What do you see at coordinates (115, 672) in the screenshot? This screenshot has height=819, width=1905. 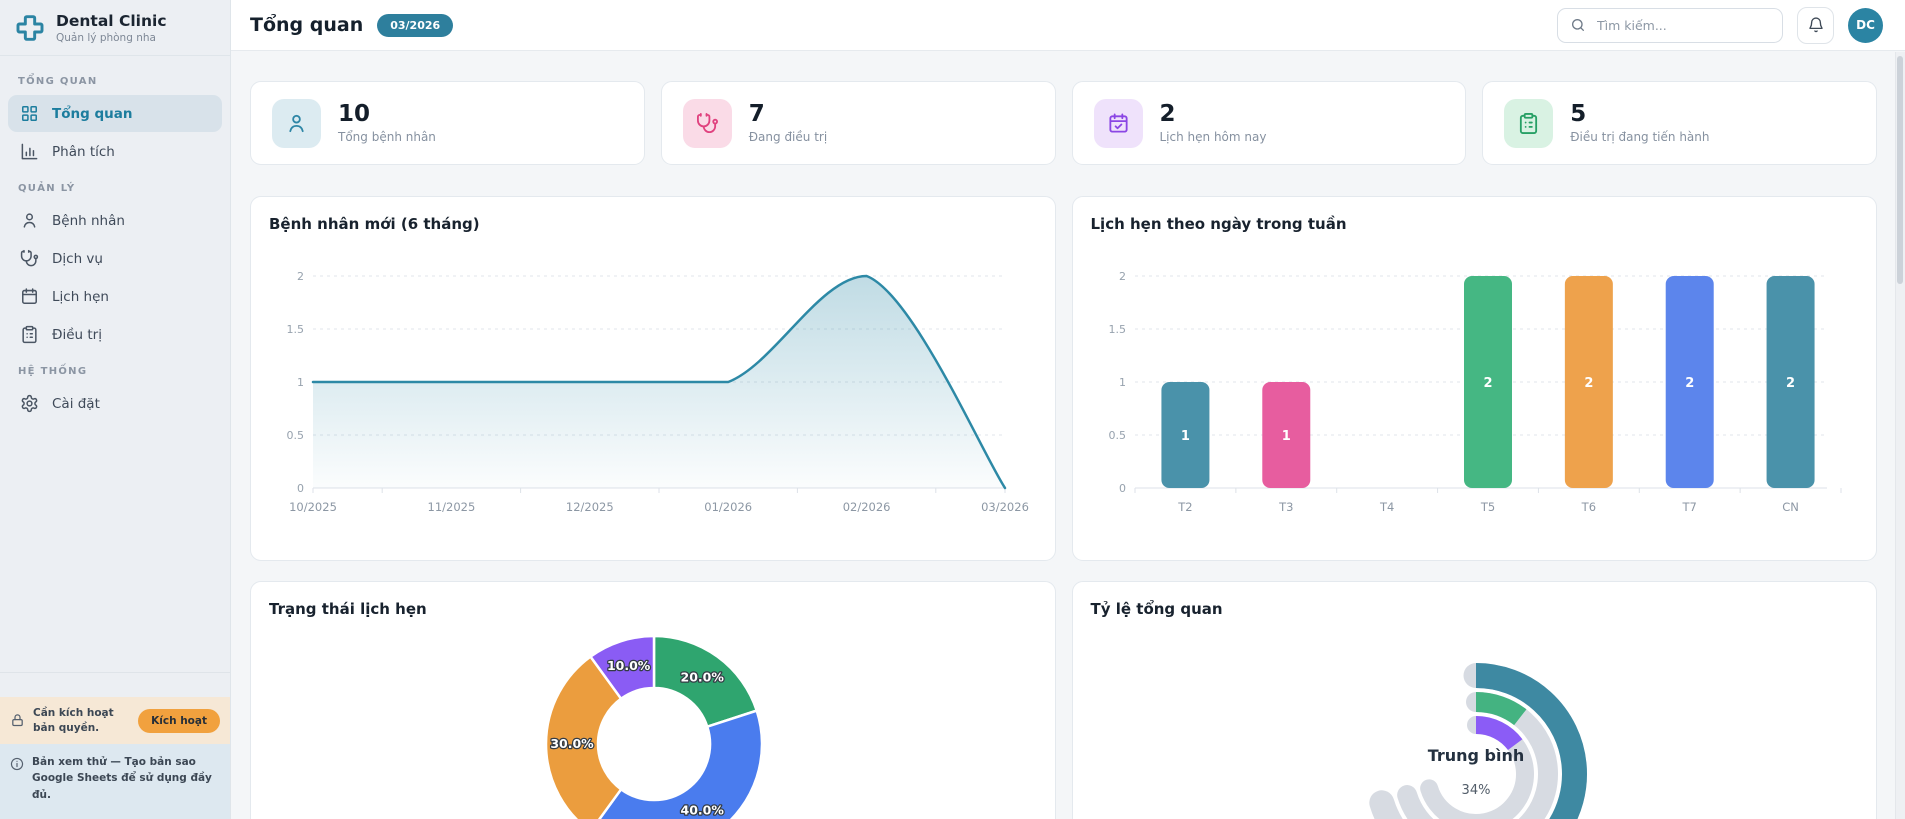 I see `sidebar-divider` at bounding box center [115, 672].